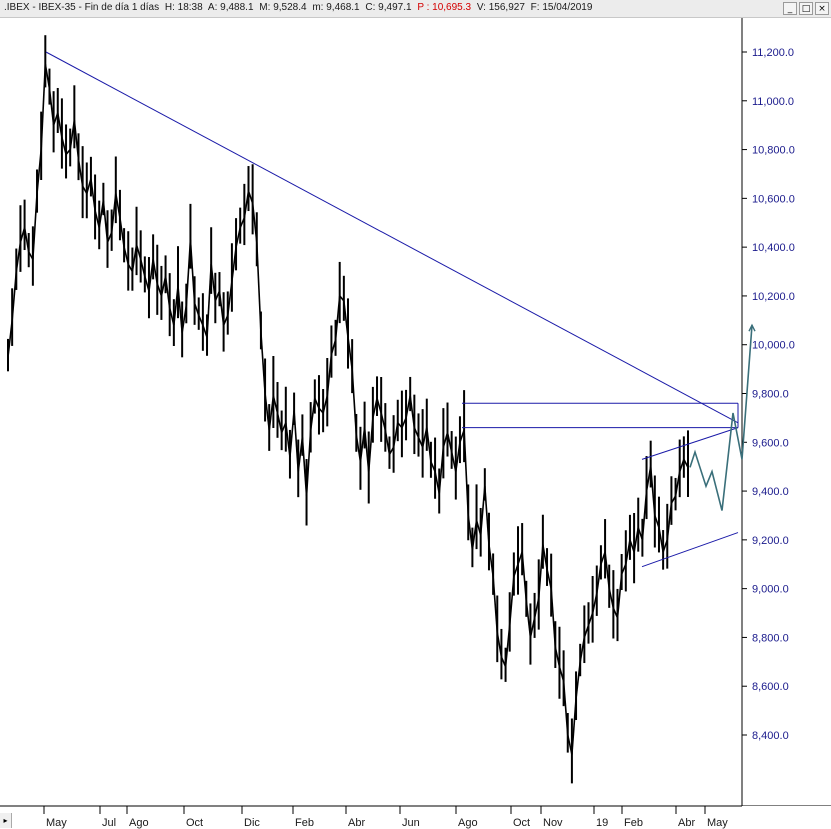 This screenshot has width=831, height=829. Describe the element at coordinates (790, 8) in the screenshot. I see `minimize-button: _` at that location.